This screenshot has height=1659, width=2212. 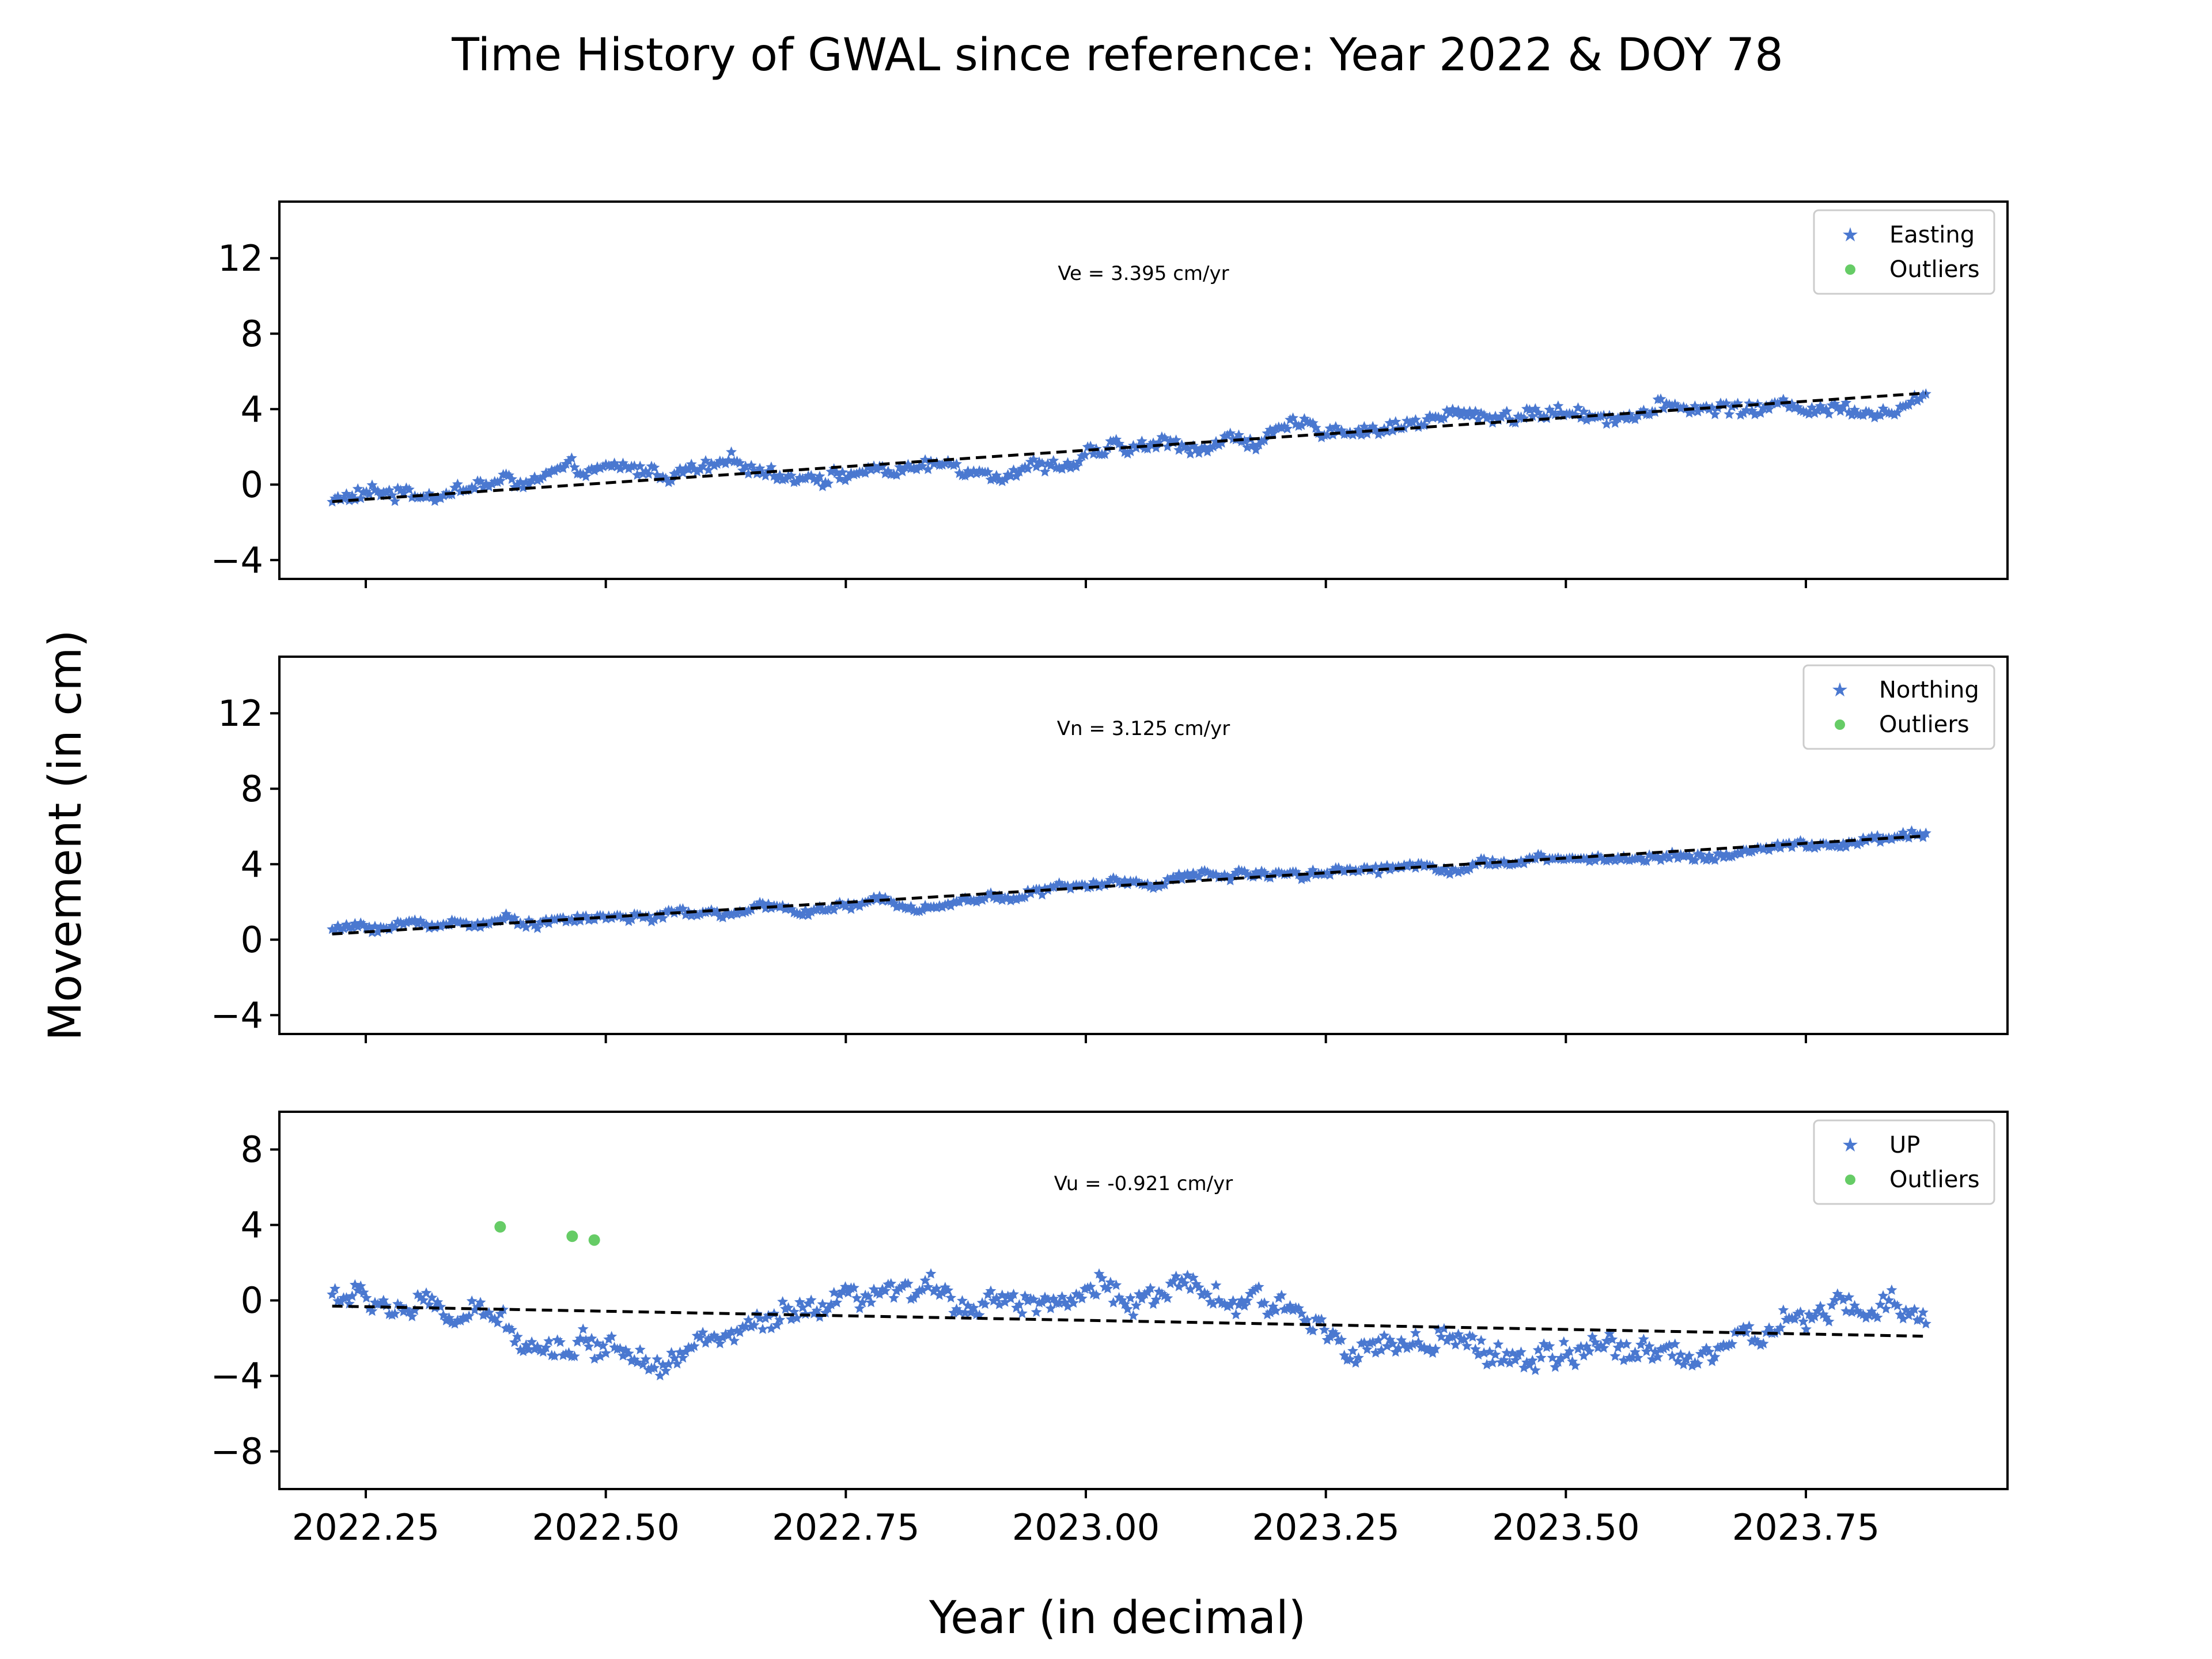 What do you see at coordinates (252, 864) in the screenshot?
I see `northing-ytick-label: 4` at bounding box center [252, 864].